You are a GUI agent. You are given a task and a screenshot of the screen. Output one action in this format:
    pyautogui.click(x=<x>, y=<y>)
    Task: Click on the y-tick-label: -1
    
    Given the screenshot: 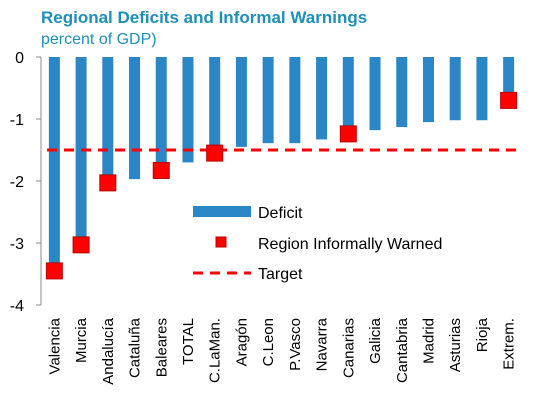 What is the action you would take?
    pyautogui.click(x=17, y=120)
    